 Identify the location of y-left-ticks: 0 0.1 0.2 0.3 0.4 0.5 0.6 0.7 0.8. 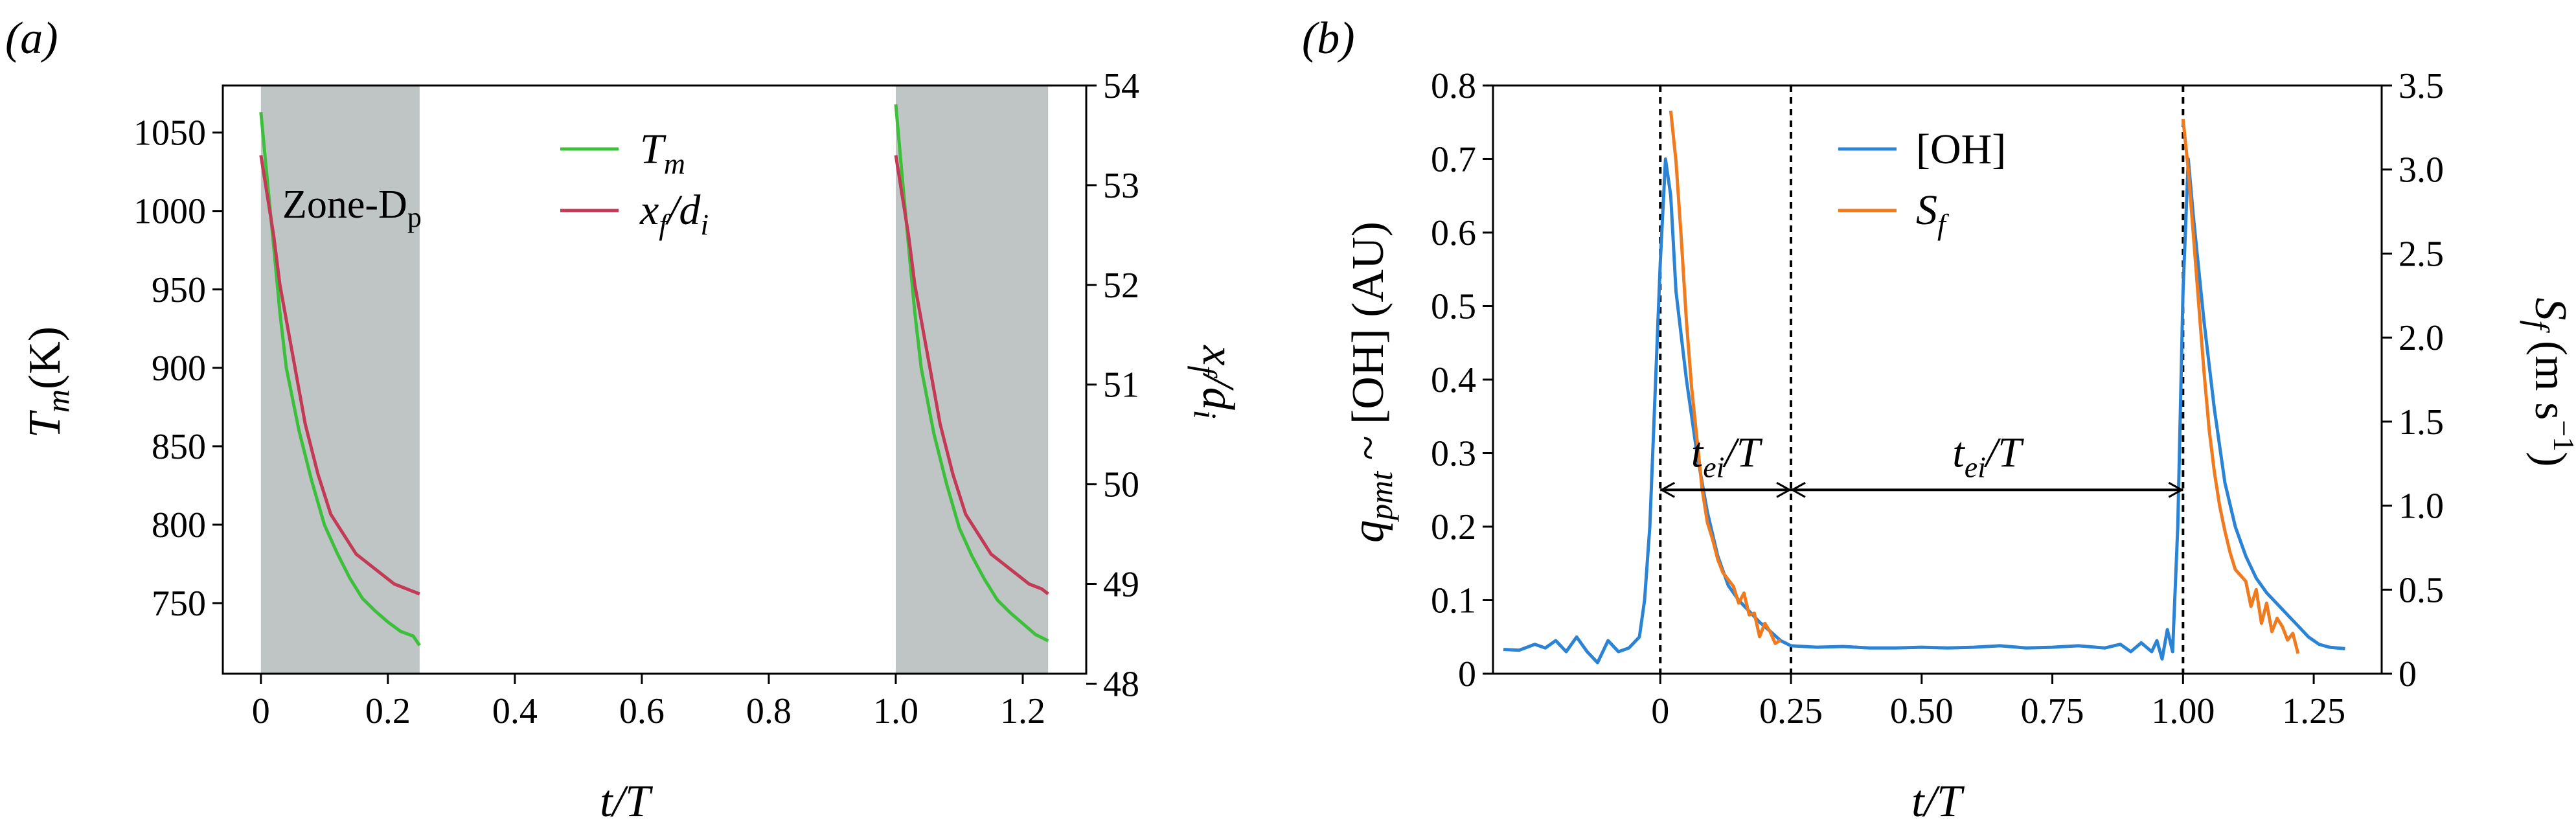
(1462, 380).